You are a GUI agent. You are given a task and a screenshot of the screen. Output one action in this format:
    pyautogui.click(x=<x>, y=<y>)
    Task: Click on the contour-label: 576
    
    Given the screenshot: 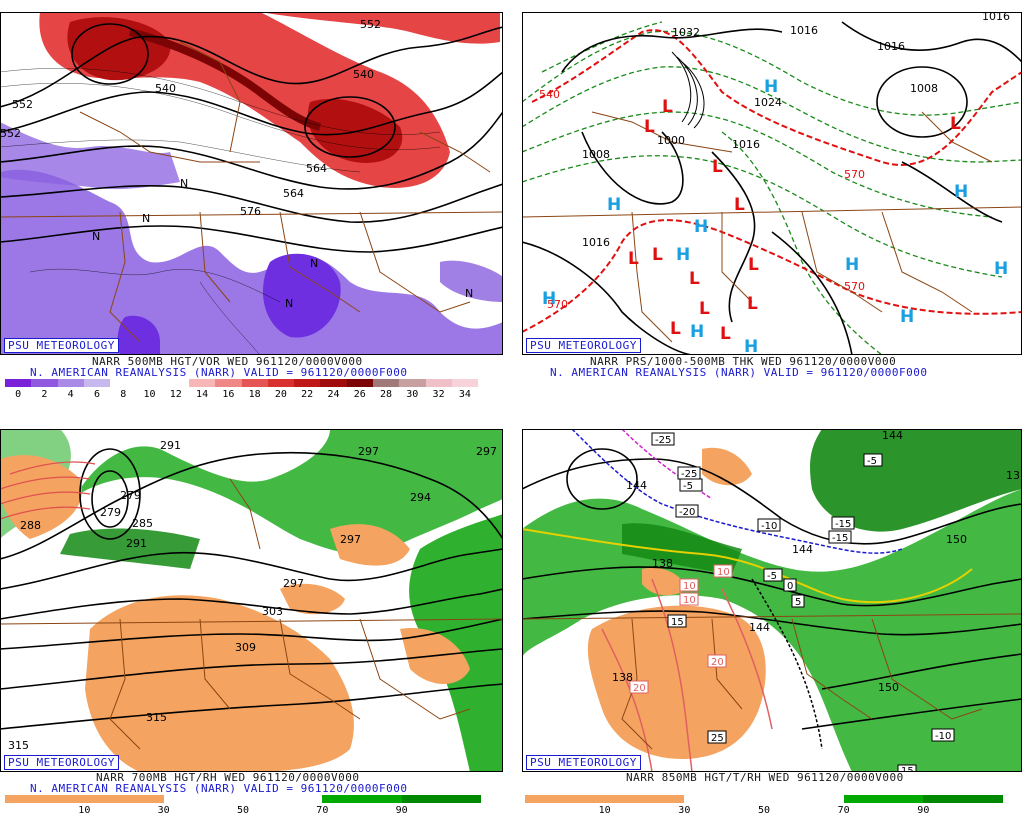 What is the action you would take?
    pyautogui.click(x=250, y=211)
    